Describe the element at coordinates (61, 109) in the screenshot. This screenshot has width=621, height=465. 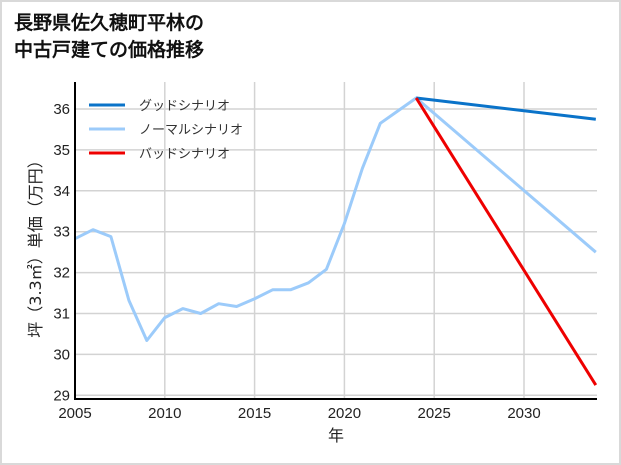
I see `y-tick-label: 36` at that location.